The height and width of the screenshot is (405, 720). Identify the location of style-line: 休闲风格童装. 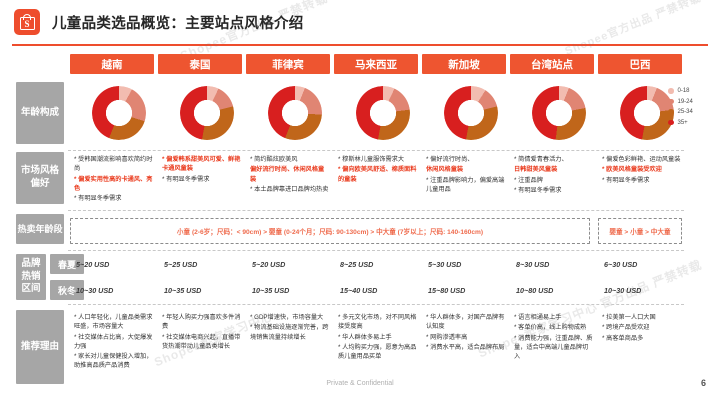
(445, 170).